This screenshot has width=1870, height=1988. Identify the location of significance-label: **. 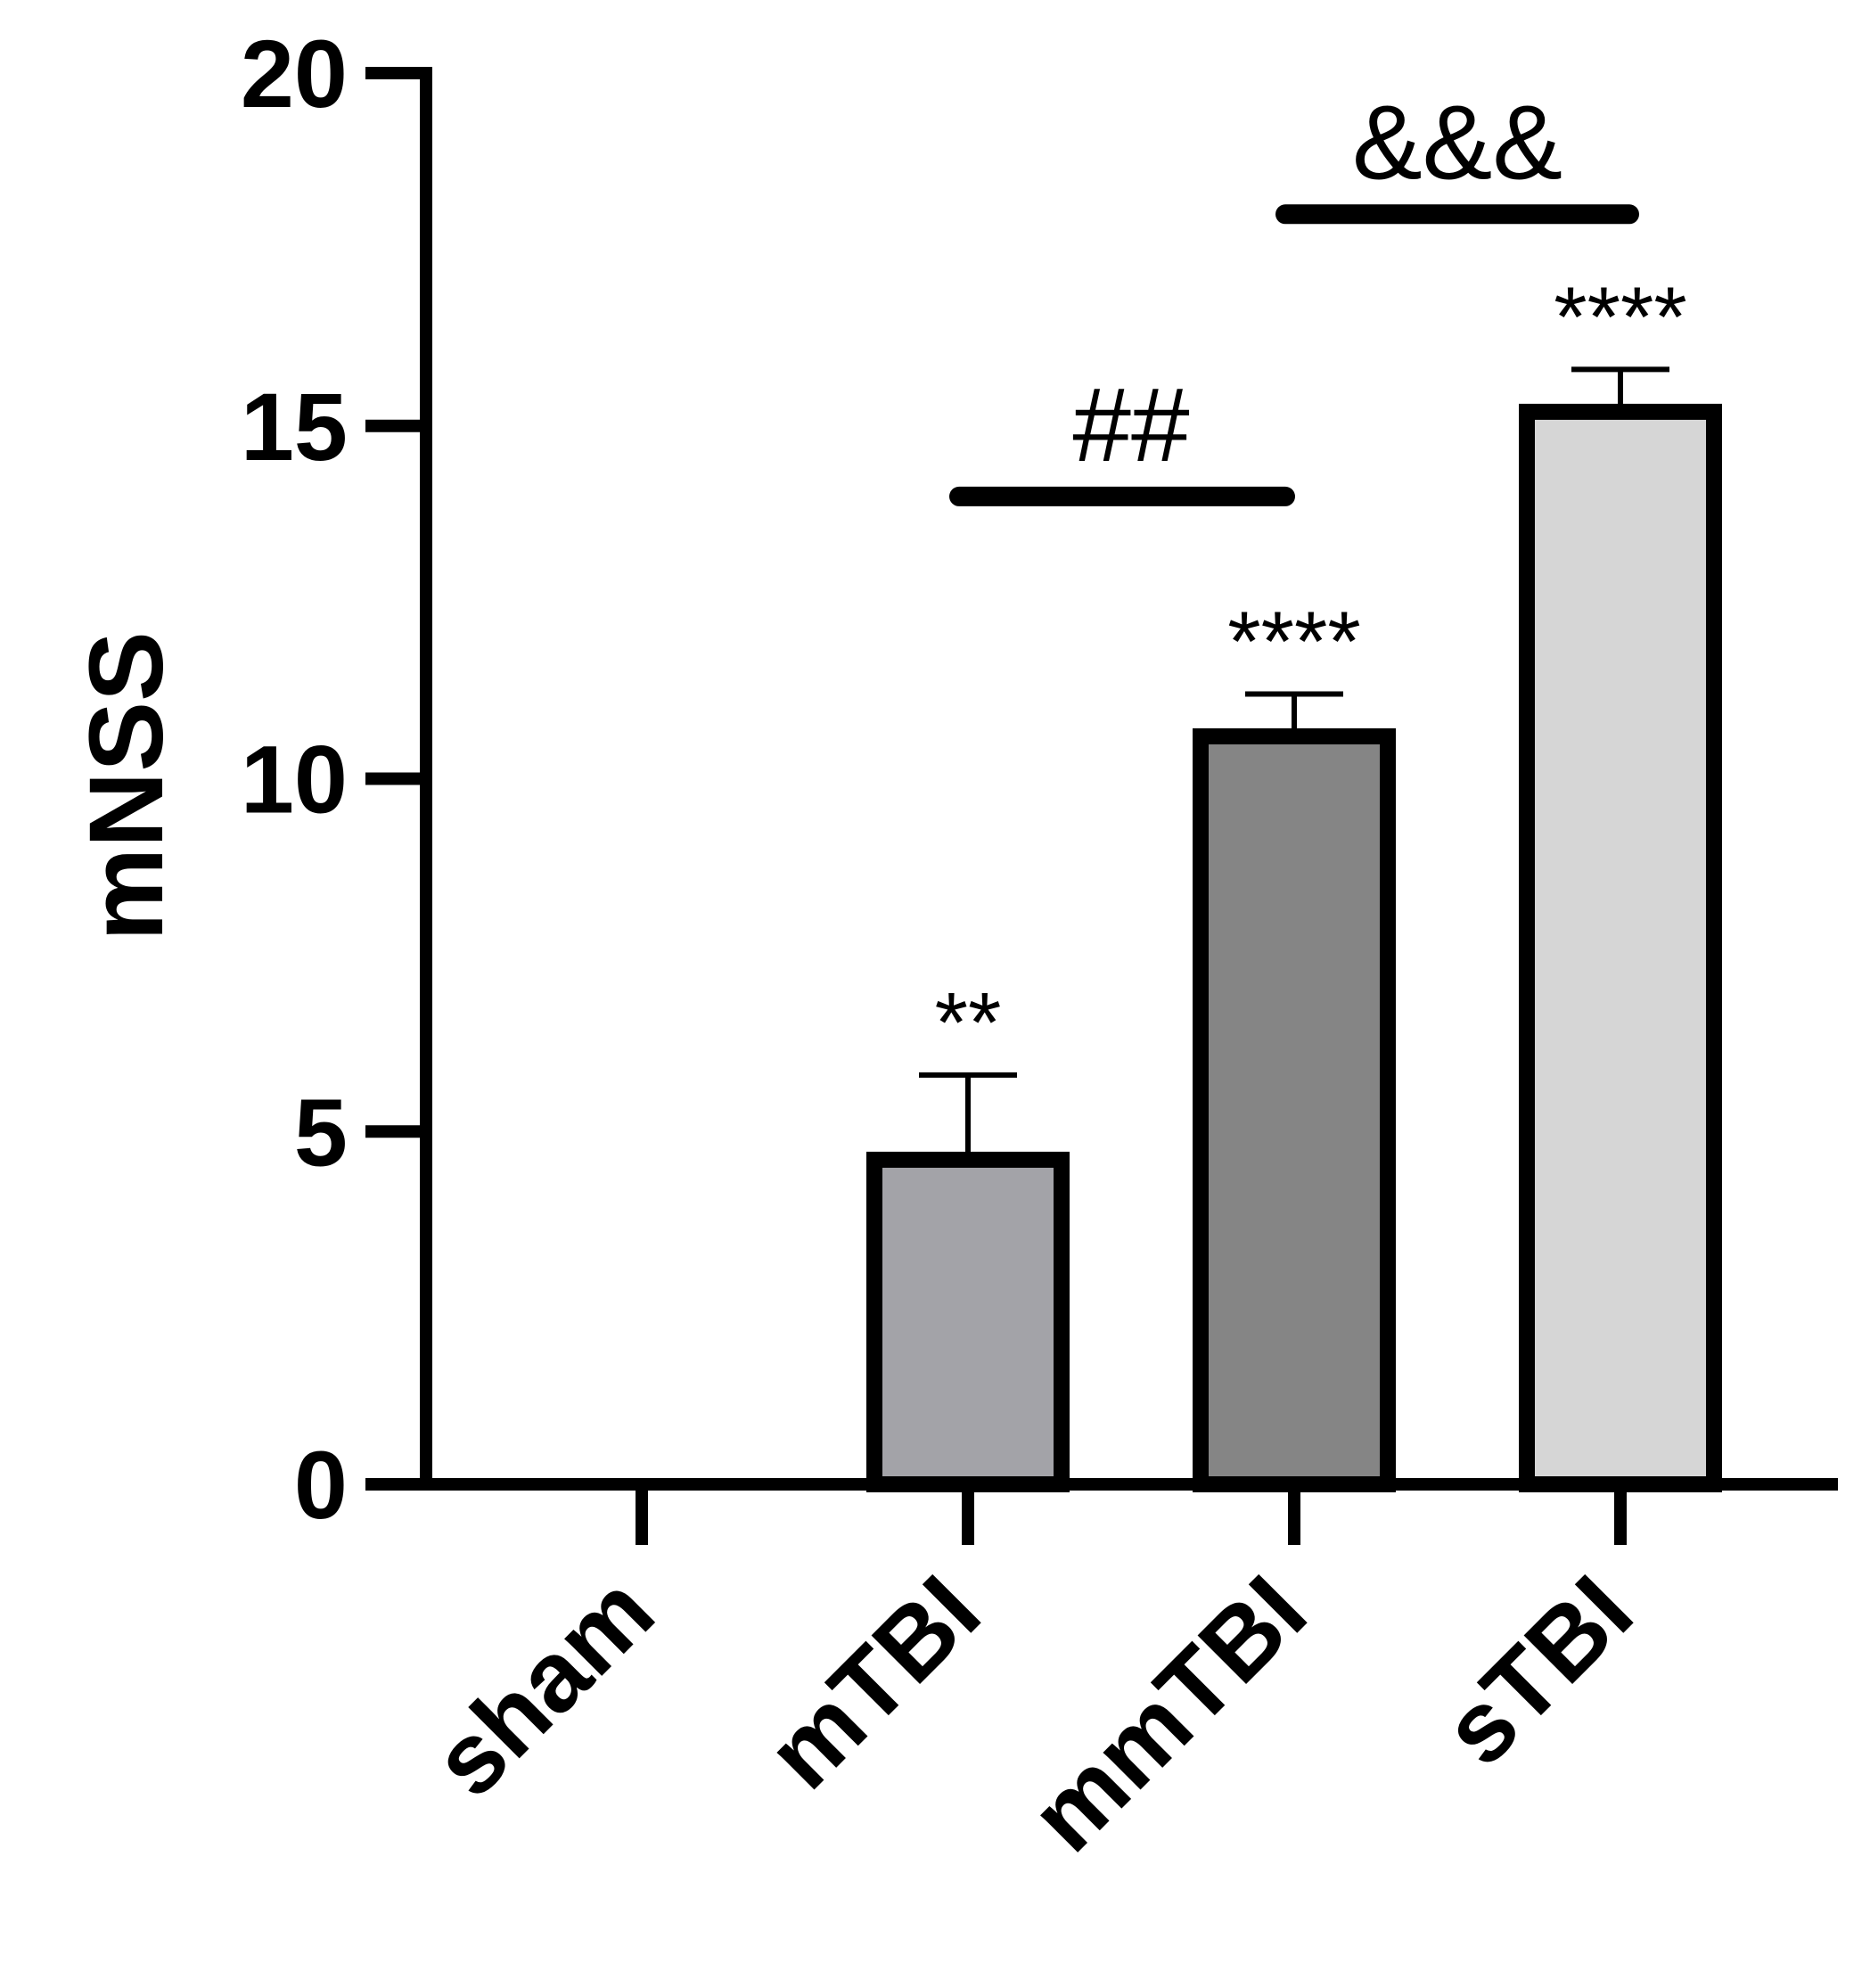
(968, 1023).